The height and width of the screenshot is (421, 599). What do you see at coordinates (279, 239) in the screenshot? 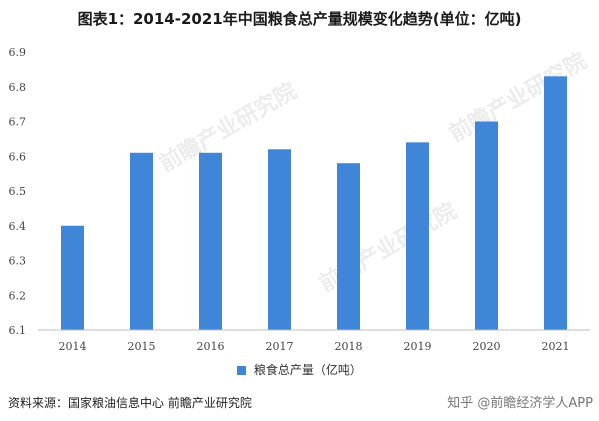
I see `bar-2017` at bounding box center [279, 239].